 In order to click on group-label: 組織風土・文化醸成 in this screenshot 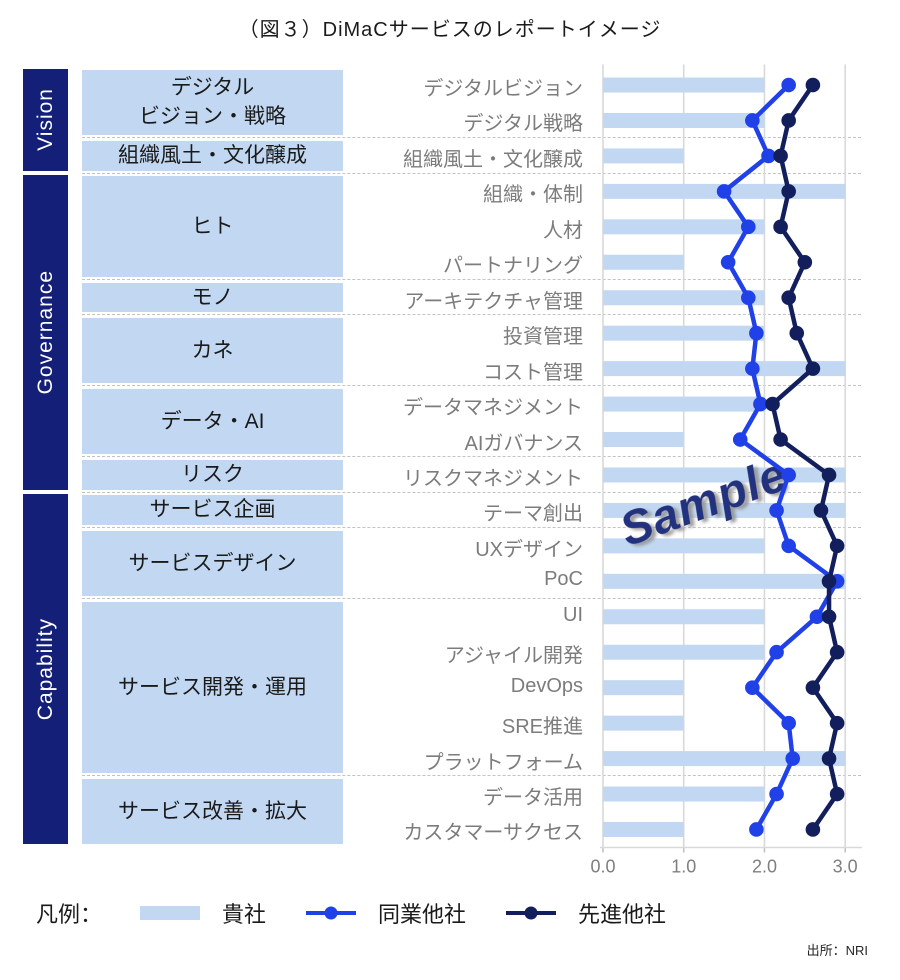, I will do `click(212, 155)`.